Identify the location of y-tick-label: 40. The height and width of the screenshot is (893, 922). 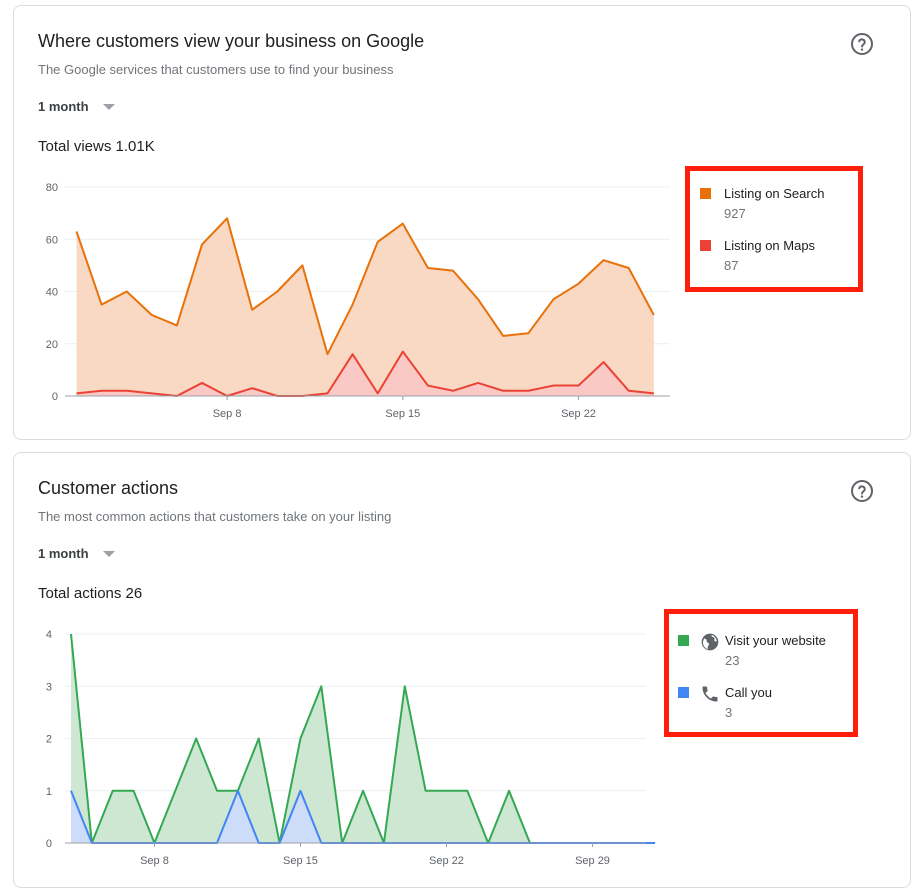
(52, 293).